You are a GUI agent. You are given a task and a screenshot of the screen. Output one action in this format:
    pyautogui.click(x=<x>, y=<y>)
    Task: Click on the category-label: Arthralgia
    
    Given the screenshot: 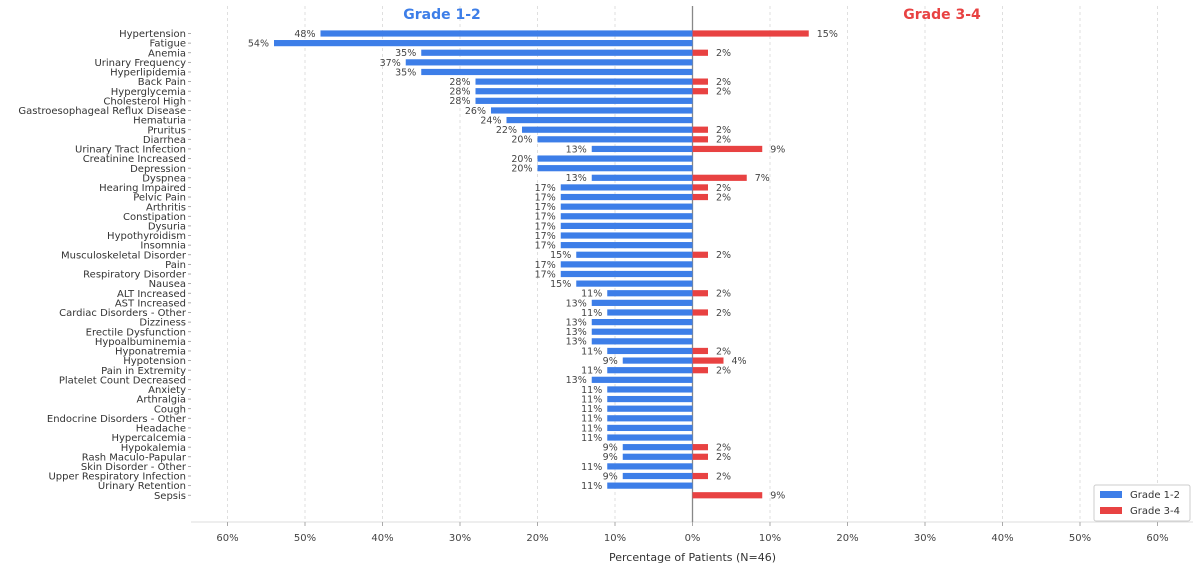 What is the action you would take?
    pyautogui.click(x=161, y=400)
    